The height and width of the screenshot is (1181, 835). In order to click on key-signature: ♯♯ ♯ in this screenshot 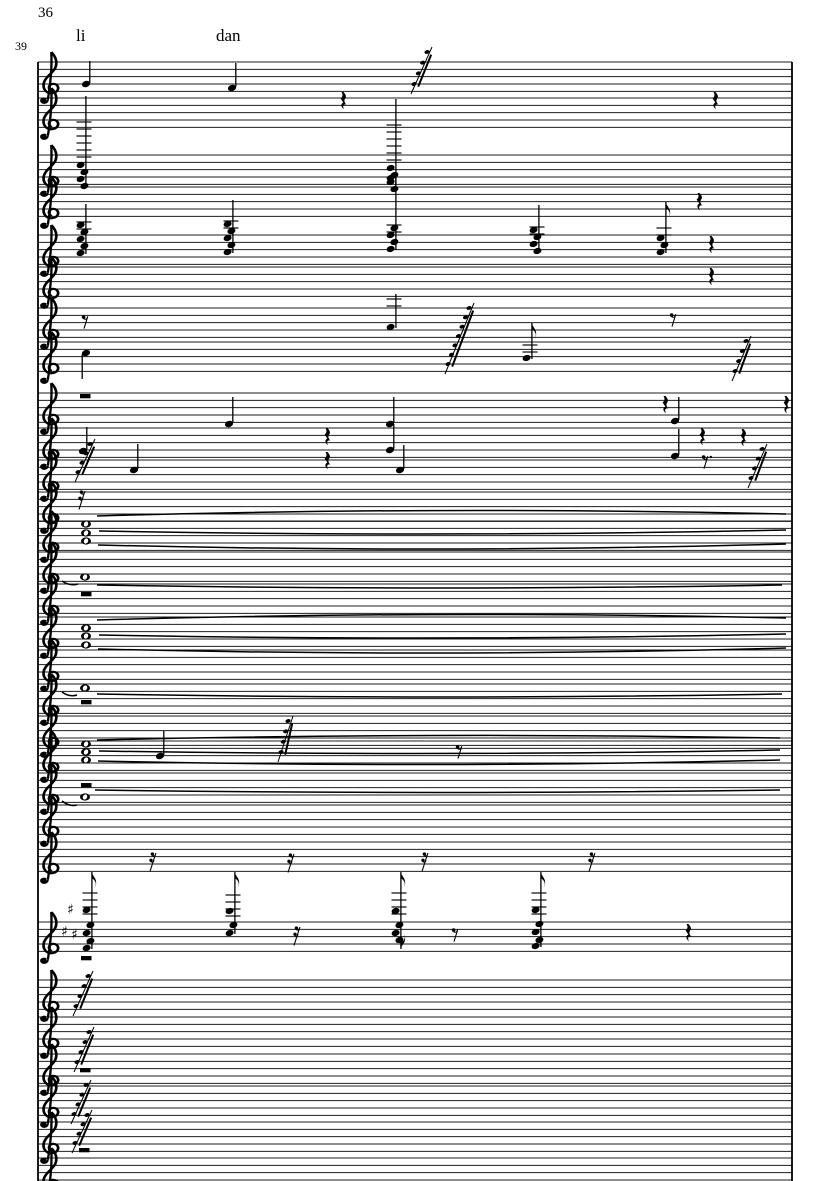, I will do `click(69, 922)`.